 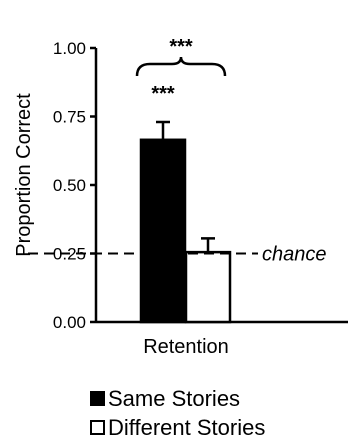 What do you see at coordinates (186, 347) in the screenshot?
I see `category-label: Retention` at bounding box center [186, 347].